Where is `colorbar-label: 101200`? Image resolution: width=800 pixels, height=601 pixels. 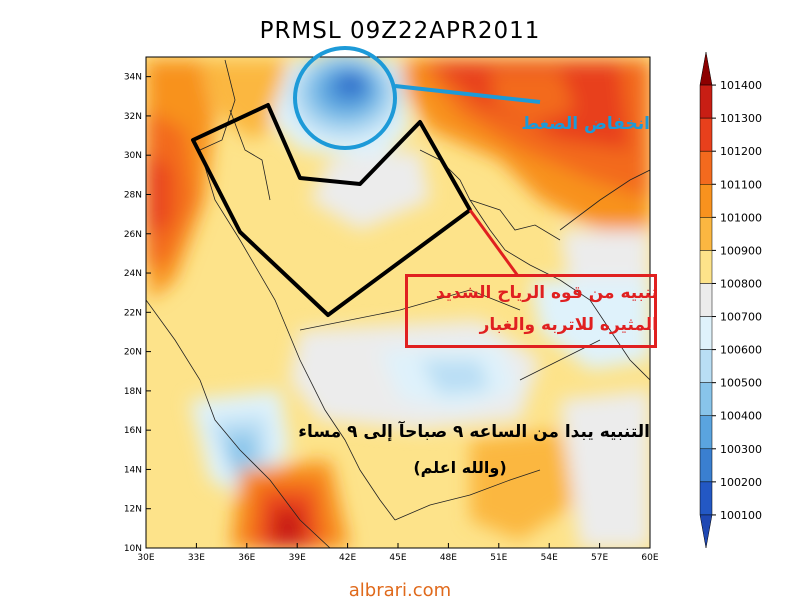
colorbar-label: 101200 is located at coordinates (741, 151).